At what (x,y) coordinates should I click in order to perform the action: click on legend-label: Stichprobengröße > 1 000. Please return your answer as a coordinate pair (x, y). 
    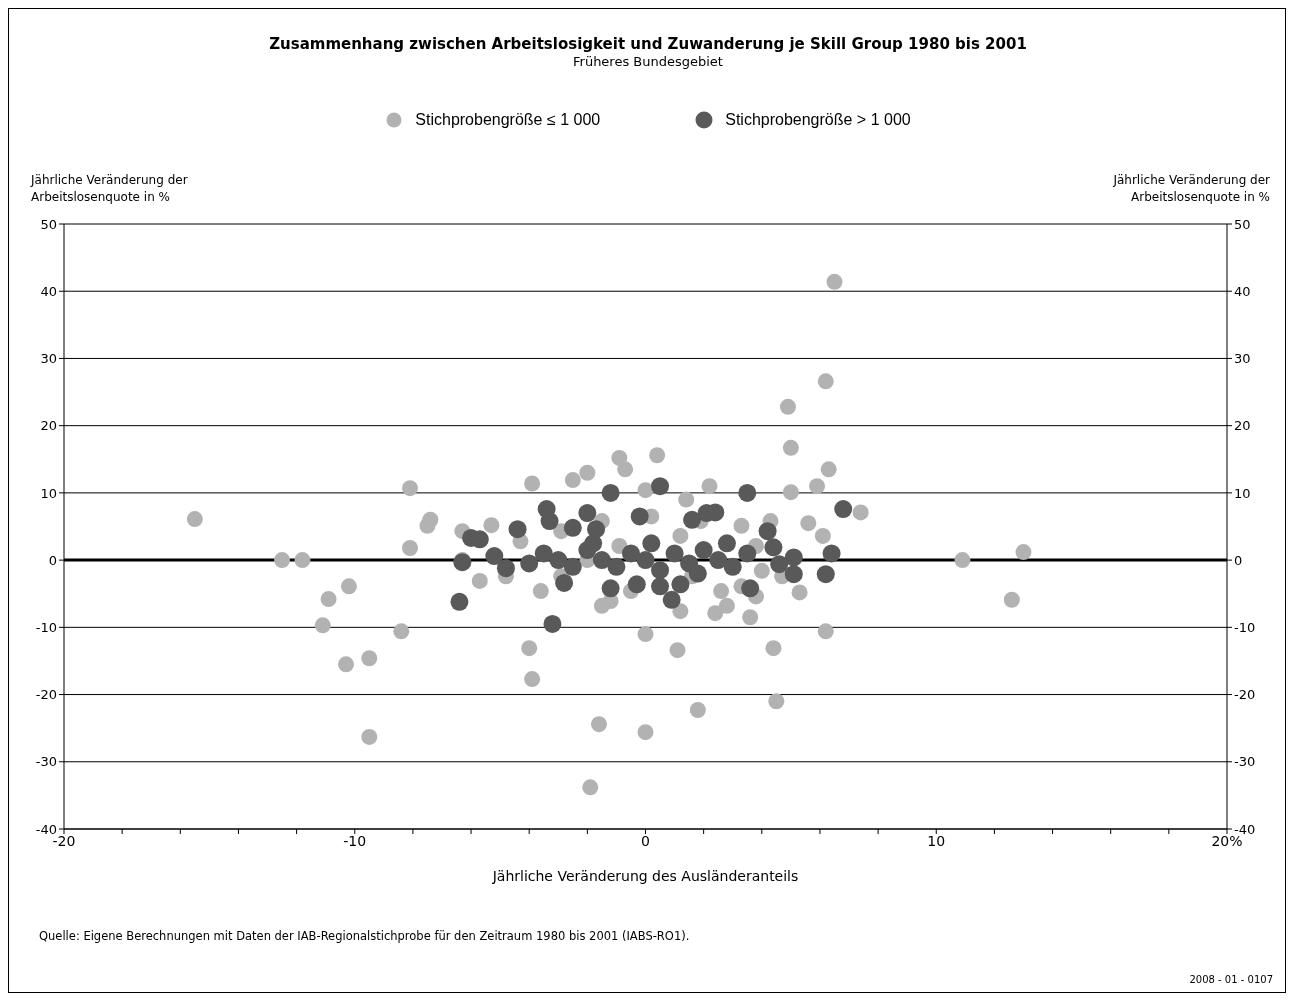
    Looking at the image, I should click on (818, 120).